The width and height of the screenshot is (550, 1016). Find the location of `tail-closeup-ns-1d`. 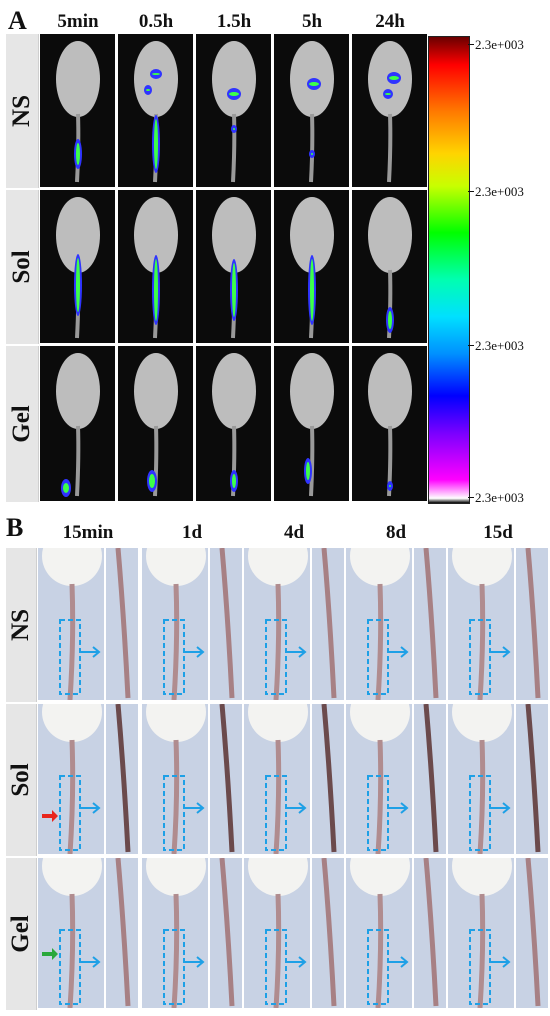

tail-closeup-ns-1d is located at coordinates (226, 624).